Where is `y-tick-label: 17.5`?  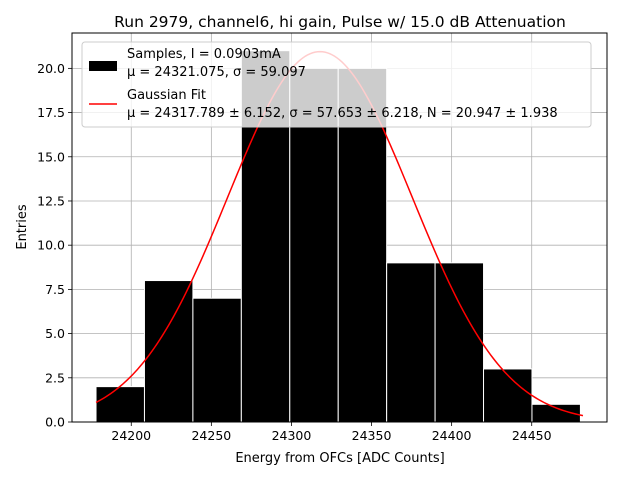
y-tick-label: 17.5 is located at coordinates (51, 112).